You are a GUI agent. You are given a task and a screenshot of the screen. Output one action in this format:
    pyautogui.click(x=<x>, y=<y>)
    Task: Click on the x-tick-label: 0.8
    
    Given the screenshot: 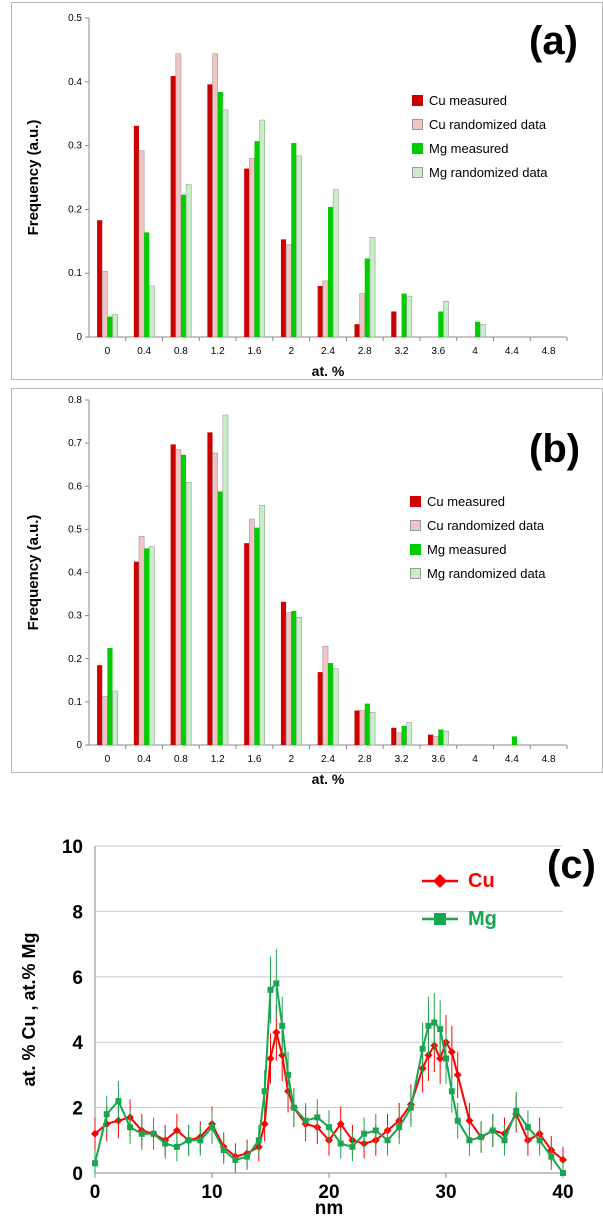 What is the action you would take?
    pyautogui.click(x=181, y=759)
    